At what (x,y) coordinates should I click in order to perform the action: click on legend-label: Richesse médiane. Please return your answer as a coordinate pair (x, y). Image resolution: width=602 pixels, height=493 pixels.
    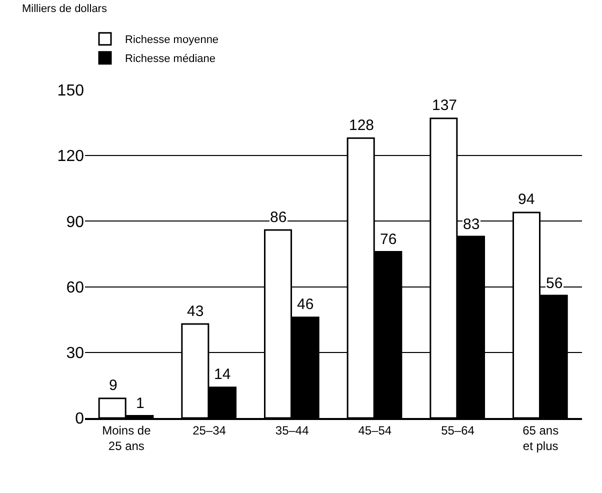
    Looking at the image, I should click on (170, 59).